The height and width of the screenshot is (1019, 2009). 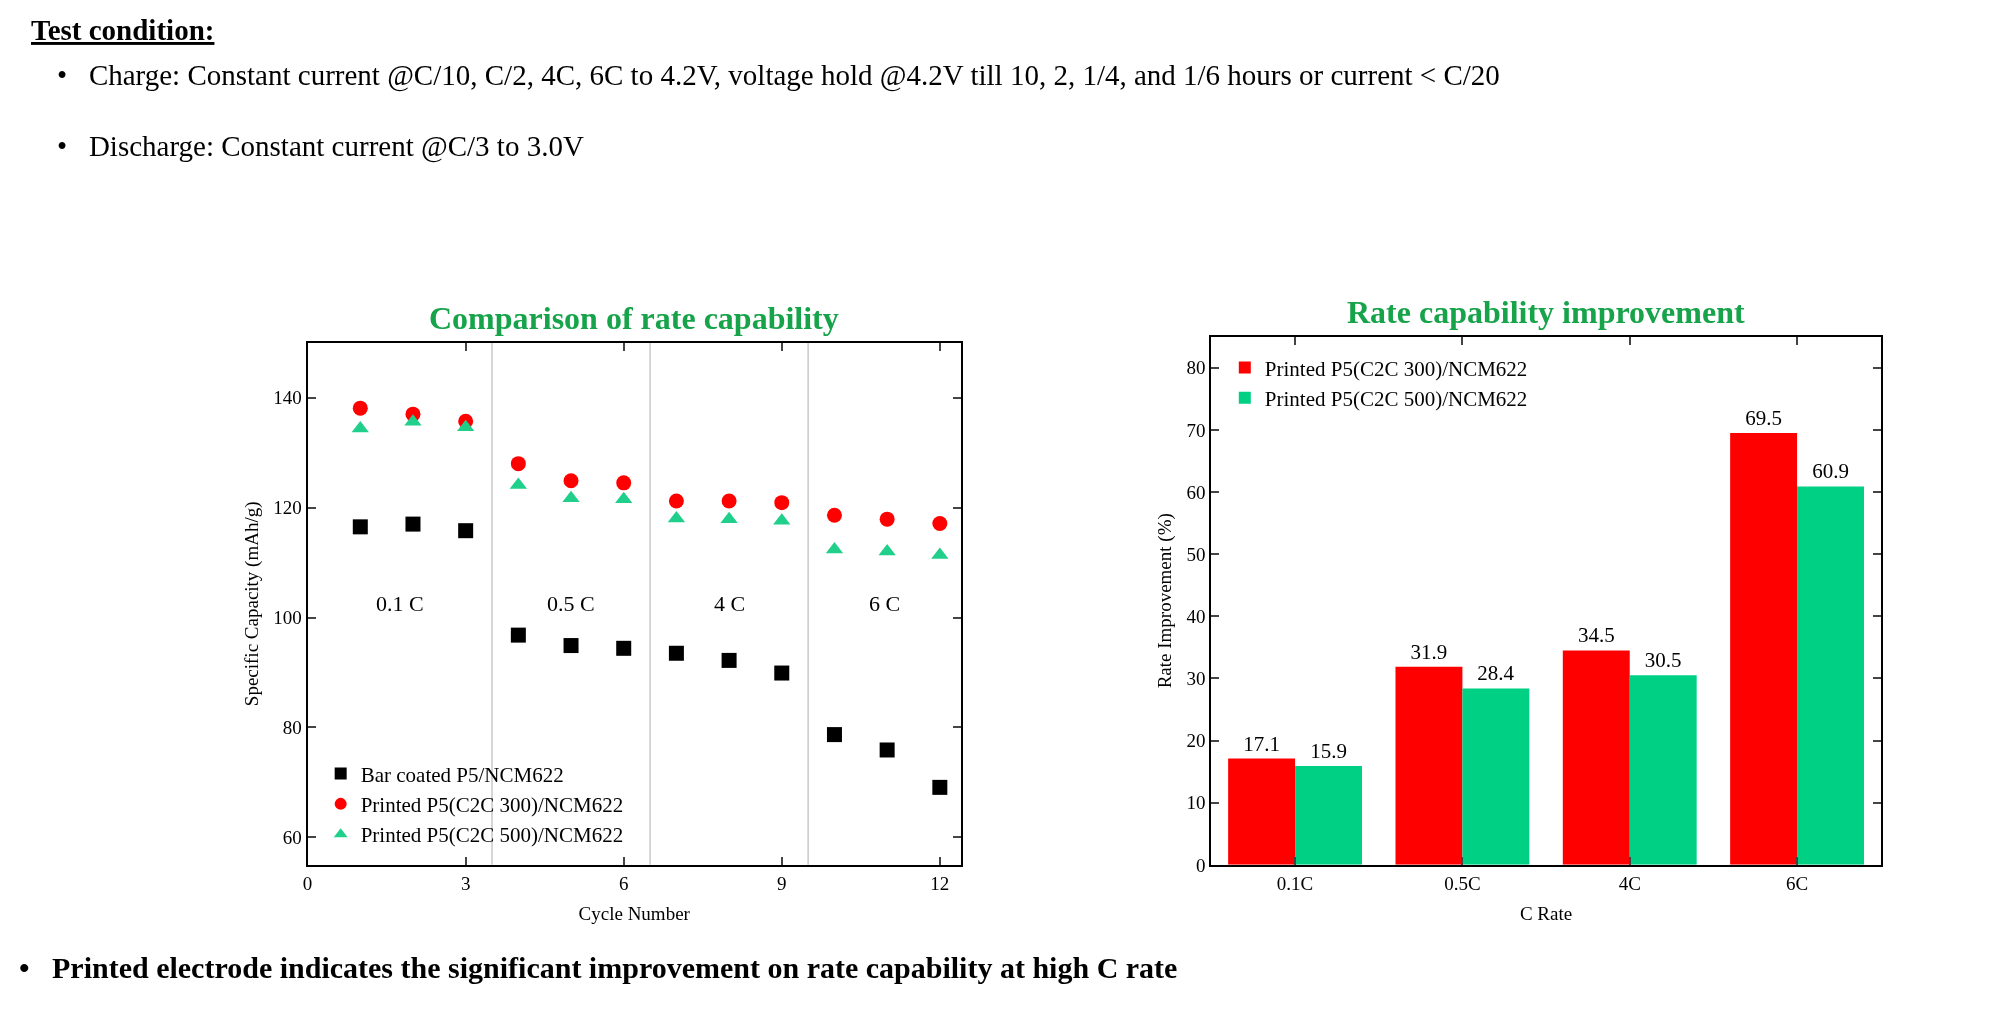 What do you see at coordinates (634, 318) in the screenshot?
I see `chart-title: Comparison of rate capability` at bounding box center [634, 318].